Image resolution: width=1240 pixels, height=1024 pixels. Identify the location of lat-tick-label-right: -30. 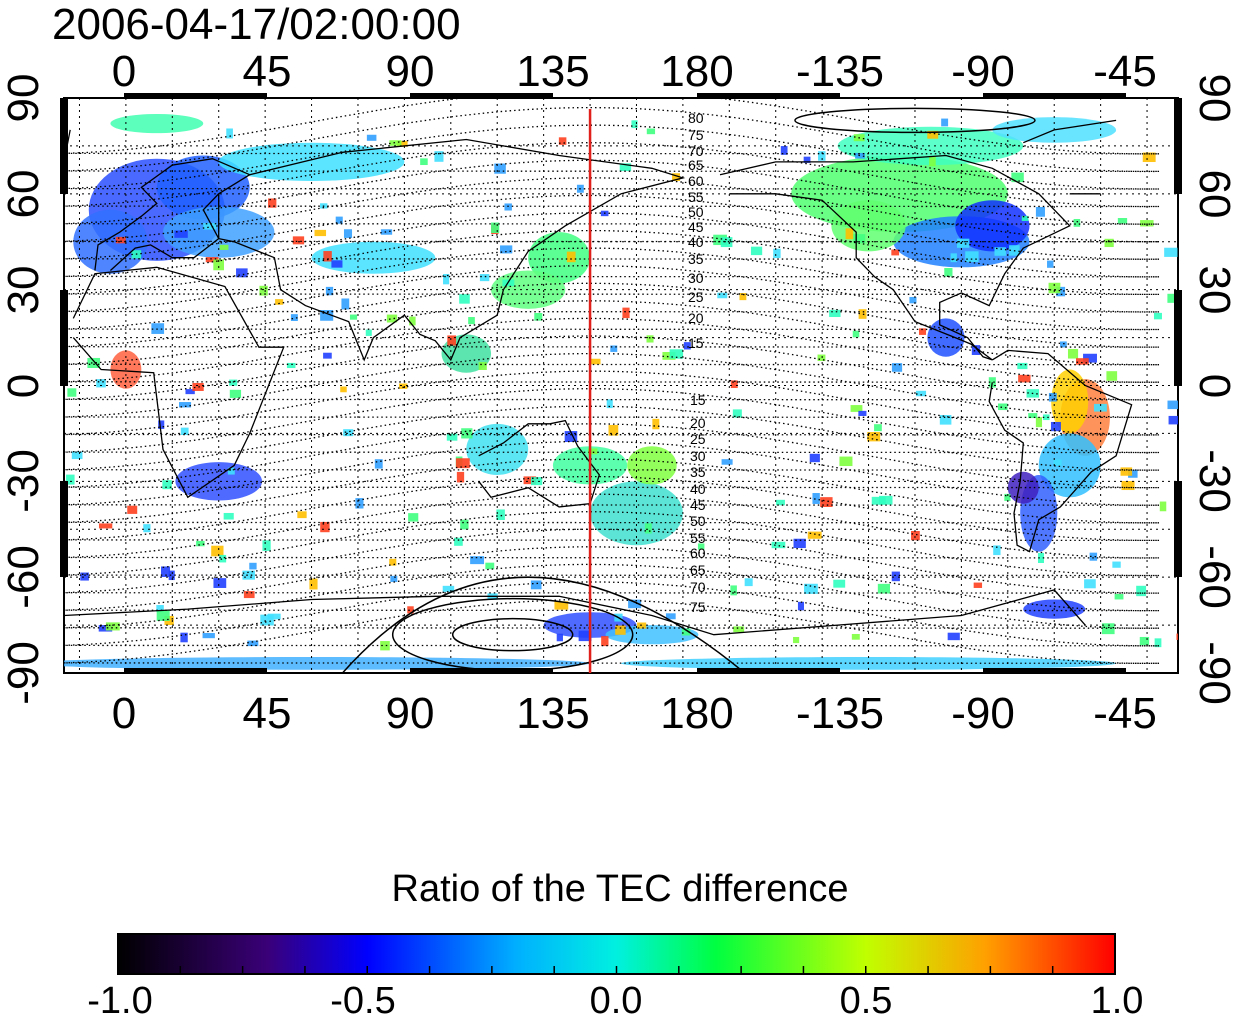
(1214, 481).